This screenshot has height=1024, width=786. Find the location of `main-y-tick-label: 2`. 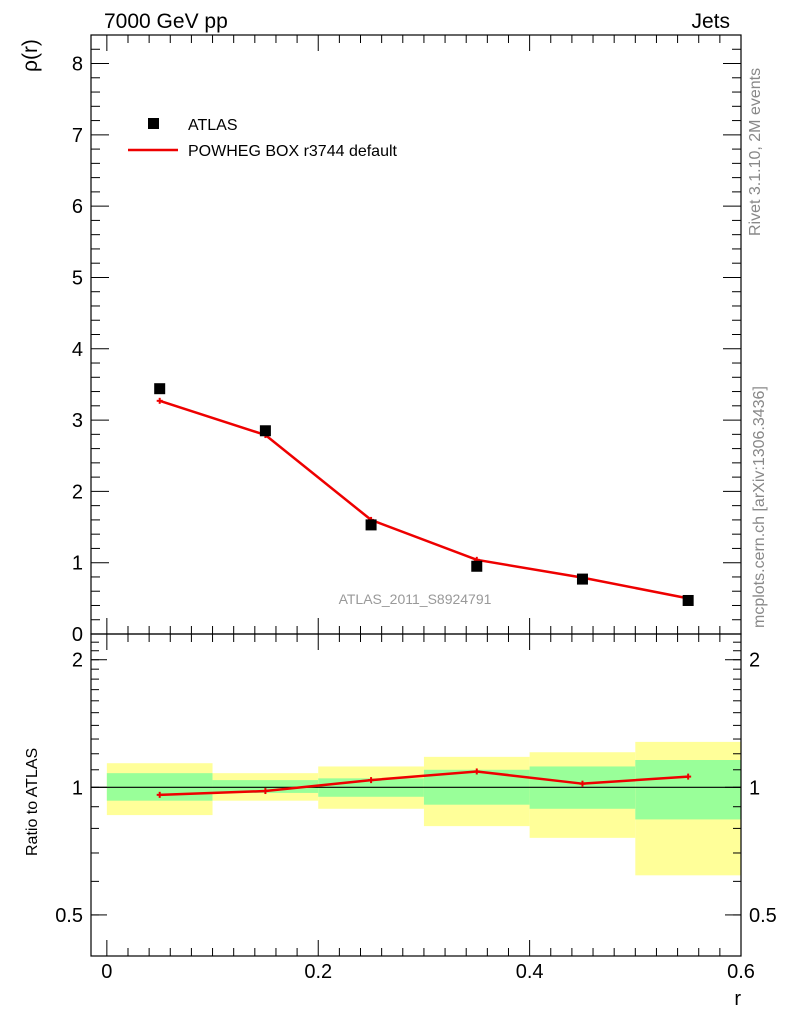

main-y-tick-label: 2 is located at coordinates (77, 492).